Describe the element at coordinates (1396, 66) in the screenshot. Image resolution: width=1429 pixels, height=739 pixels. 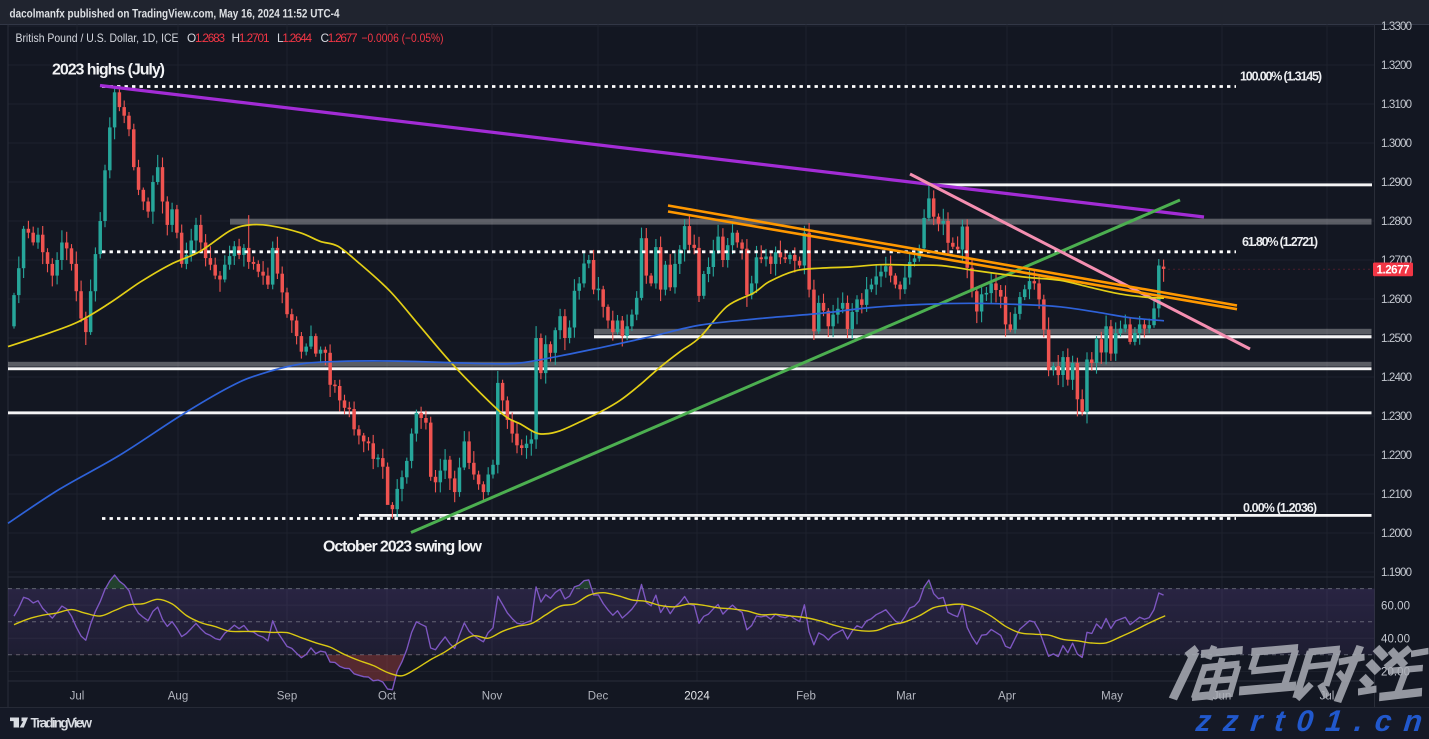
I see `svg-text: 1.3200` at that location.